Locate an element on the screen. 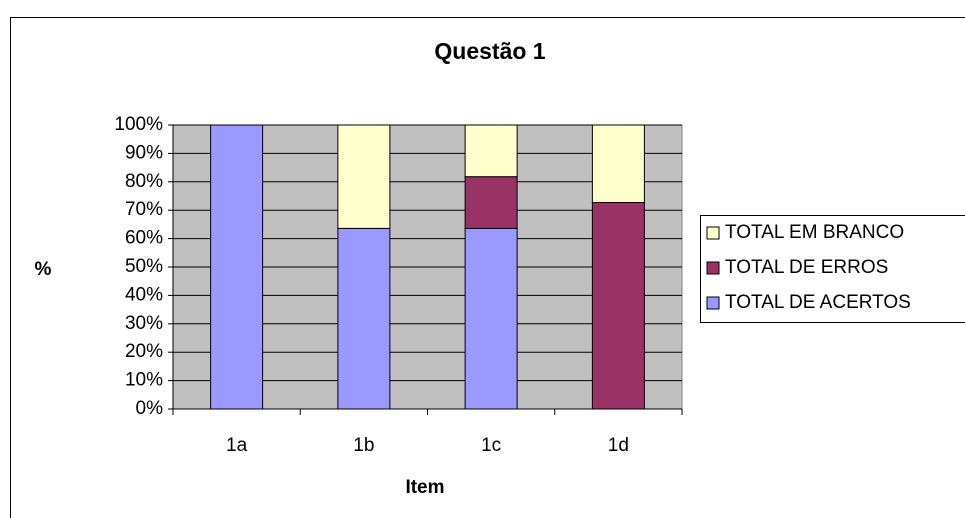 This screenshot has height=518, width=965. y-tick-label: 0% is located at coordinates (150, 408).